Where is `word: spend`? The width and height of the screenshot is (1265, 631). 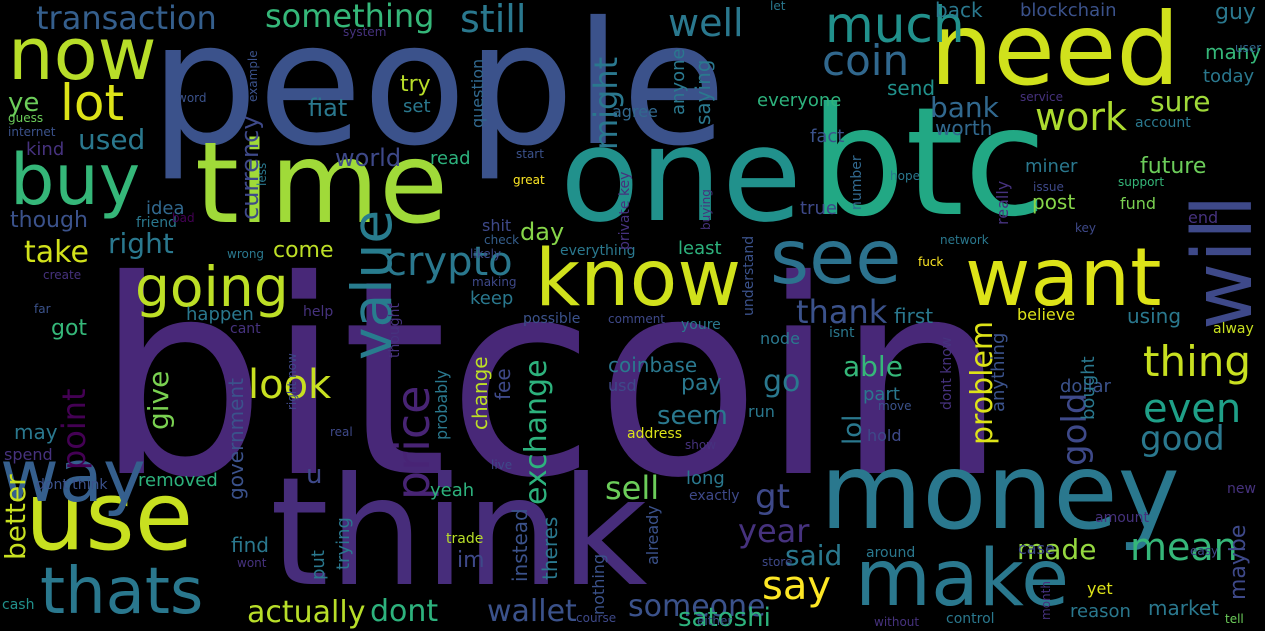
word: spend is located at coordinates (28, 454).